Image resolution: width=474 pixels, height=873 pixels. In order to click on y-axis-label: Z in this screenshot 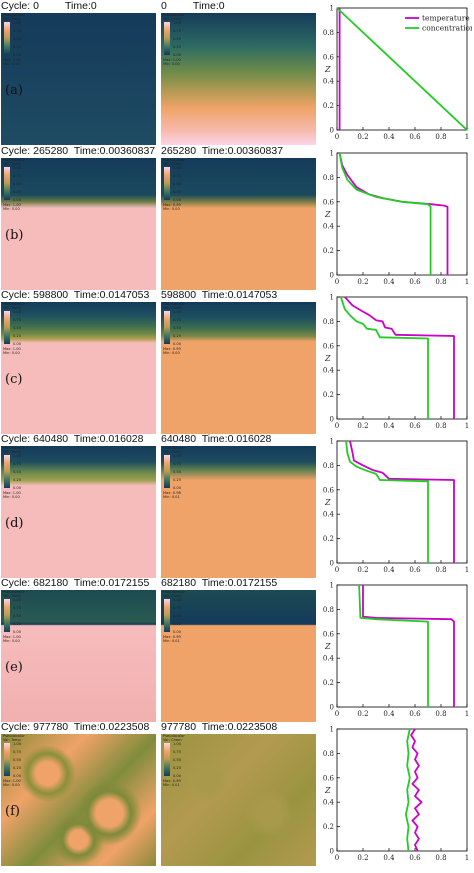, I will do `click(327, 790)`.